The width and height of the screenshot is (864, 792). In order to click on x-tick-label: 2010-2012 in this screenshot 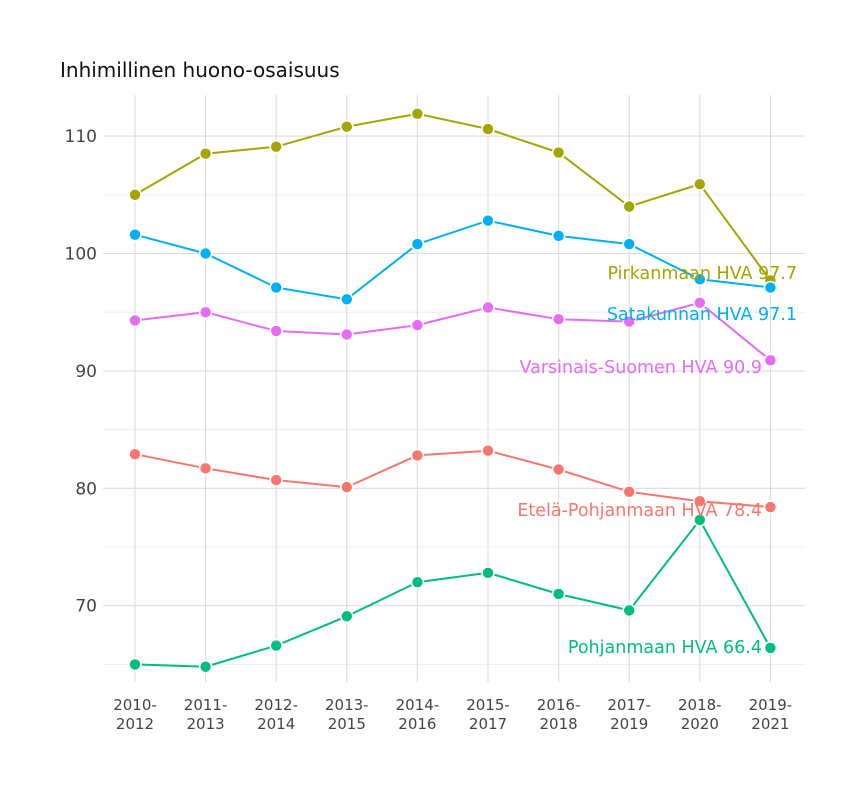, I will do `click(135, 714)`.